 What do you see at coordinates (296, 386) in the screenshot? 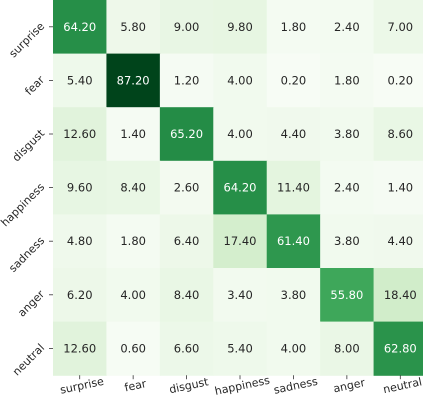
I see `x-tick-label: sadness` at bounding box center [296, 386].